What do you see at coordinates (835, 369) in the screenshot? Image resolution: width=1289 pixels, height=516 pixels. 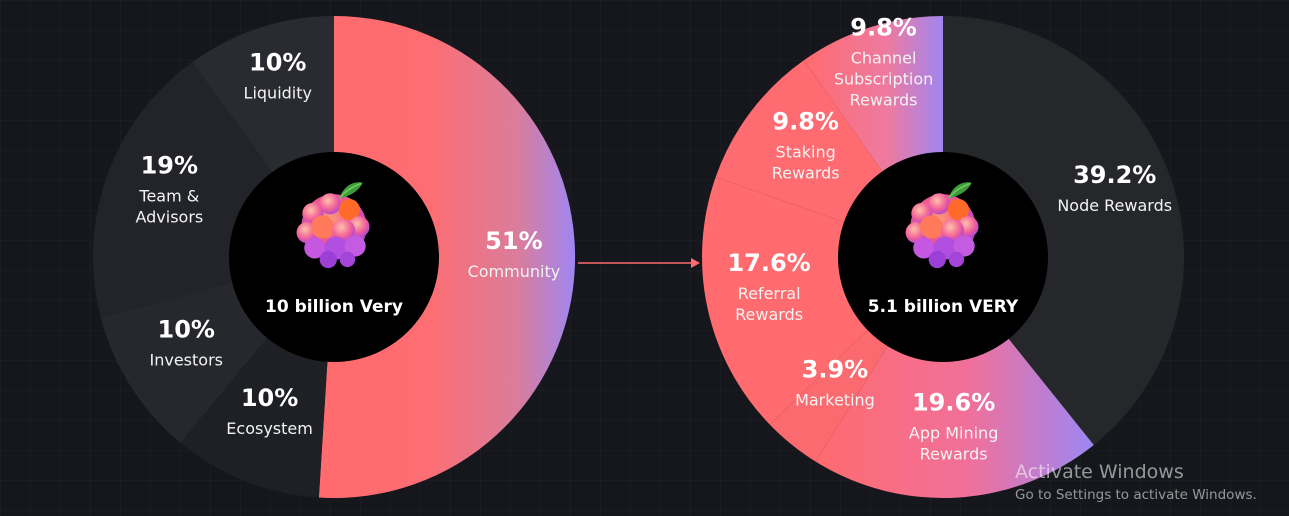 I see `value-label-marketing: 3.9%` at bounding box center [835, 369].